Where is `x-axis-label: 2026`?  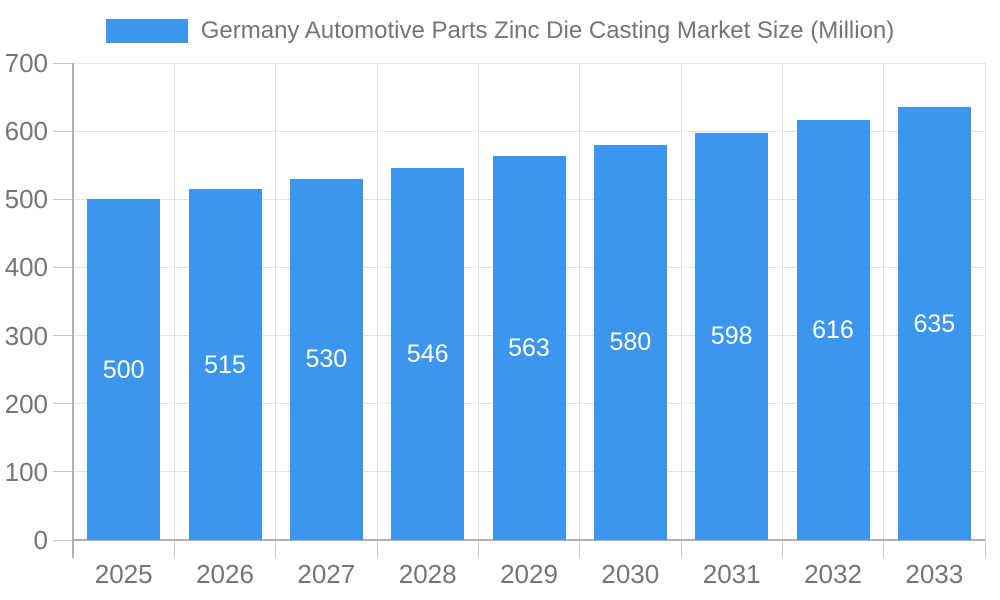 x-axis-label: 2026 is located at coordinates (225, 574).